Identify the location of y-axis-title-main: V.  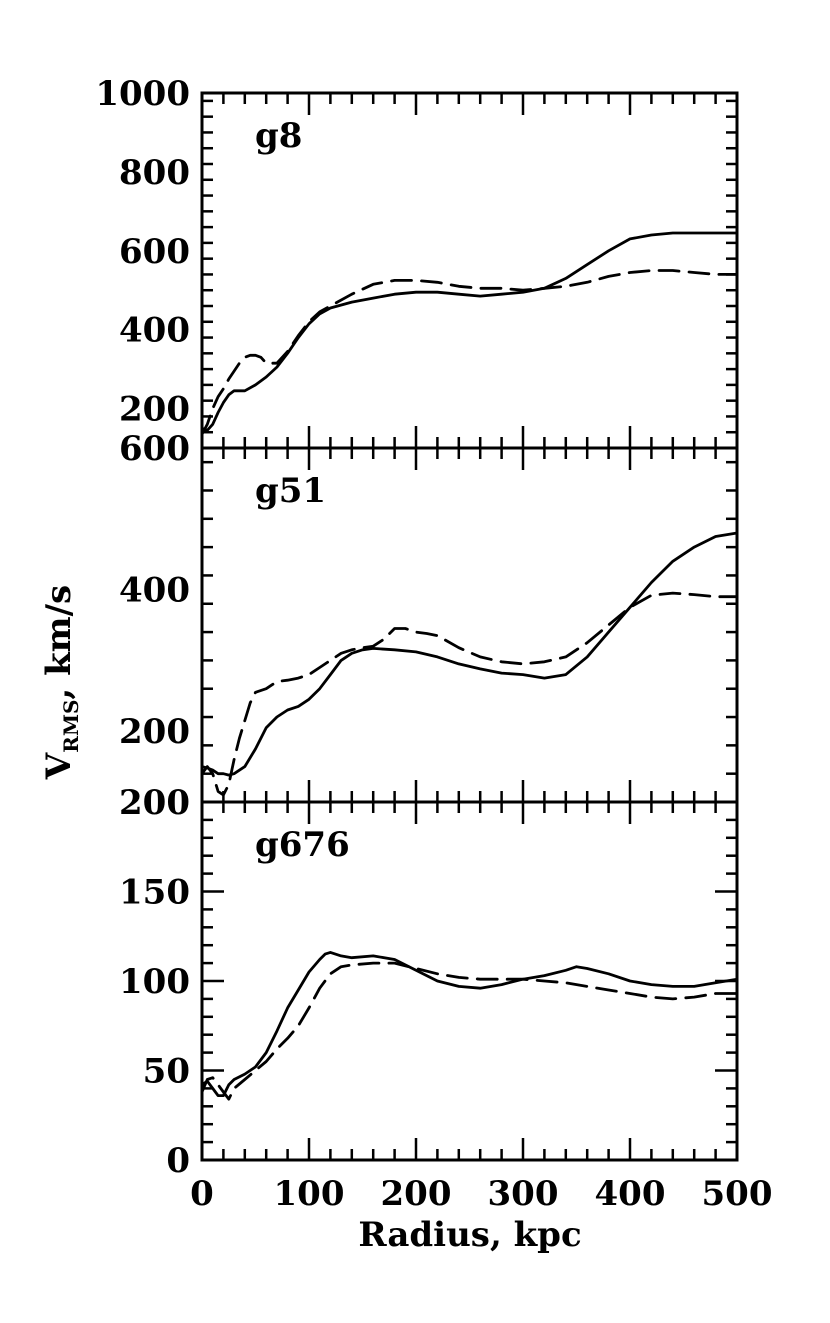
(59, 766).